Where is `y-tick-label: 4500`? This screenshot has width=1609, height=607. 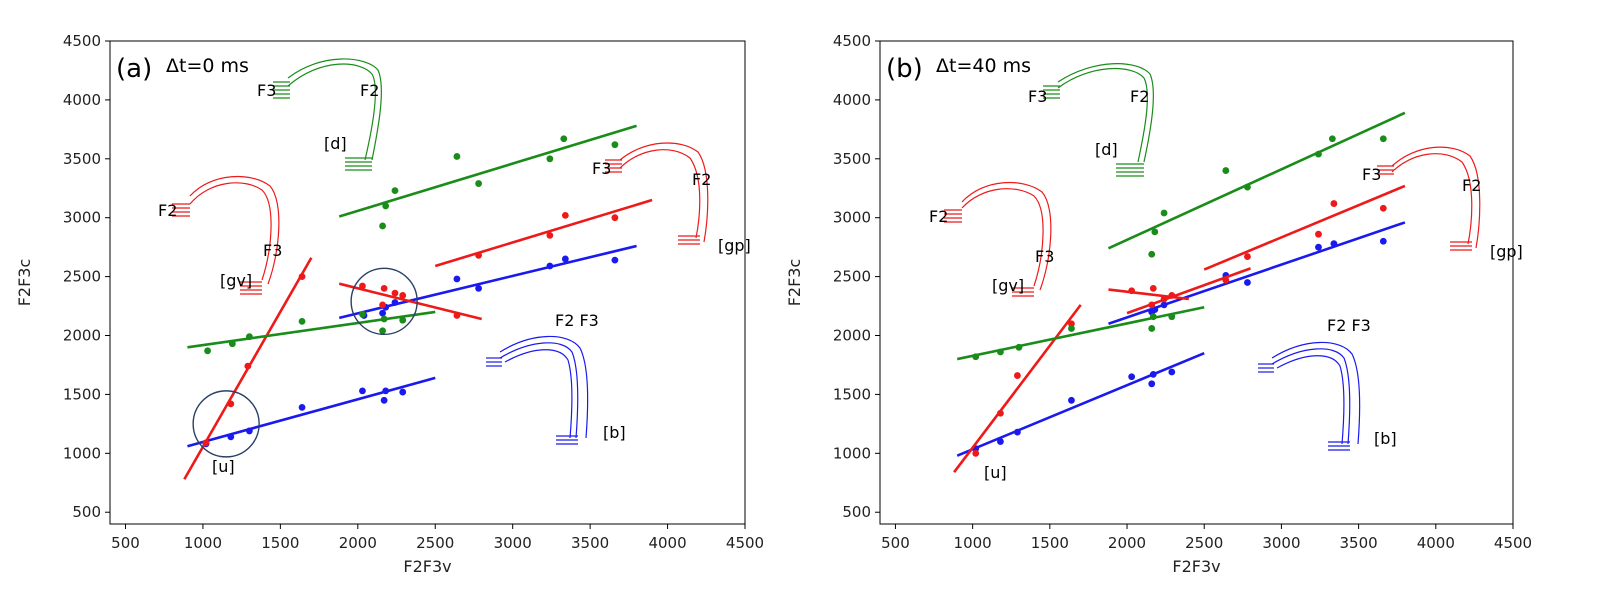 y-tick-label: 4500 is located at coordinates (82, 41).